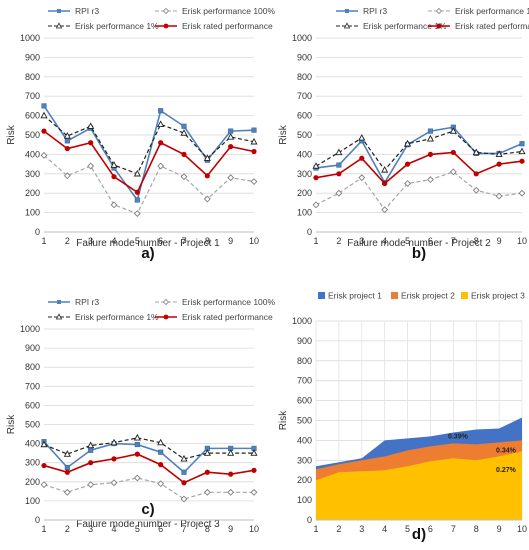  I want to click on legend-swatch, so click(464, 295).